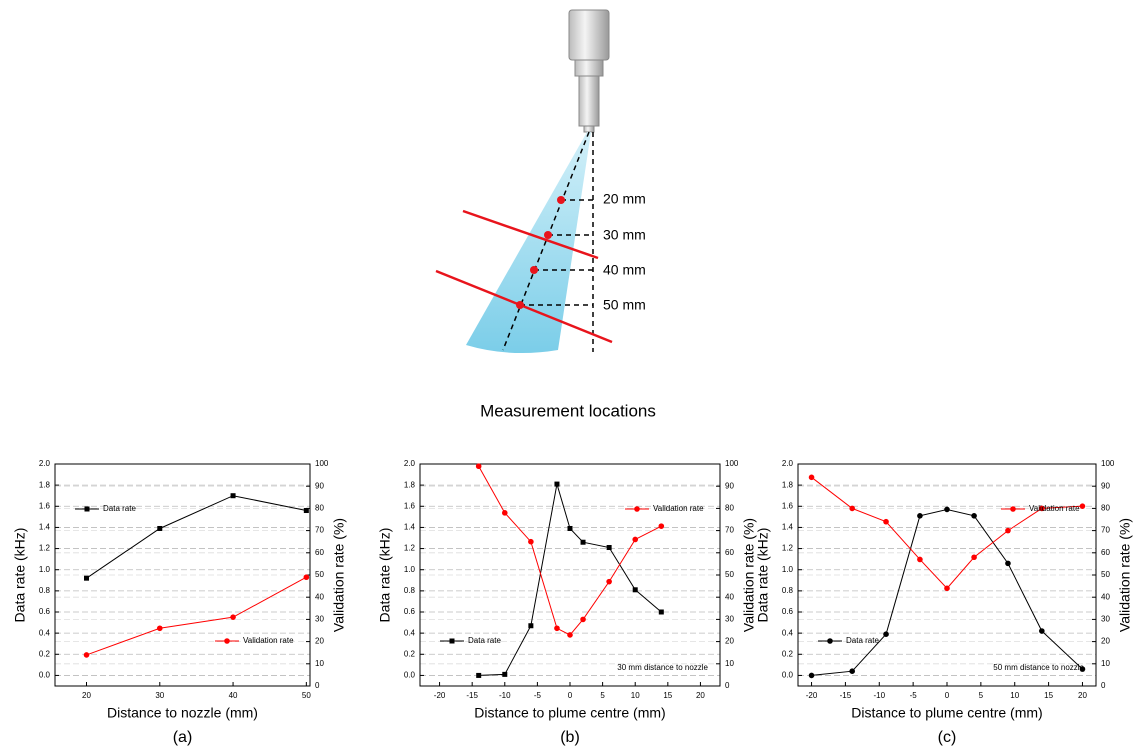 This screenshot has width=1137, height=753. Describe the element at coordinates (947, 737) in the screenshot. I see `panel-label: (c)` at that location.